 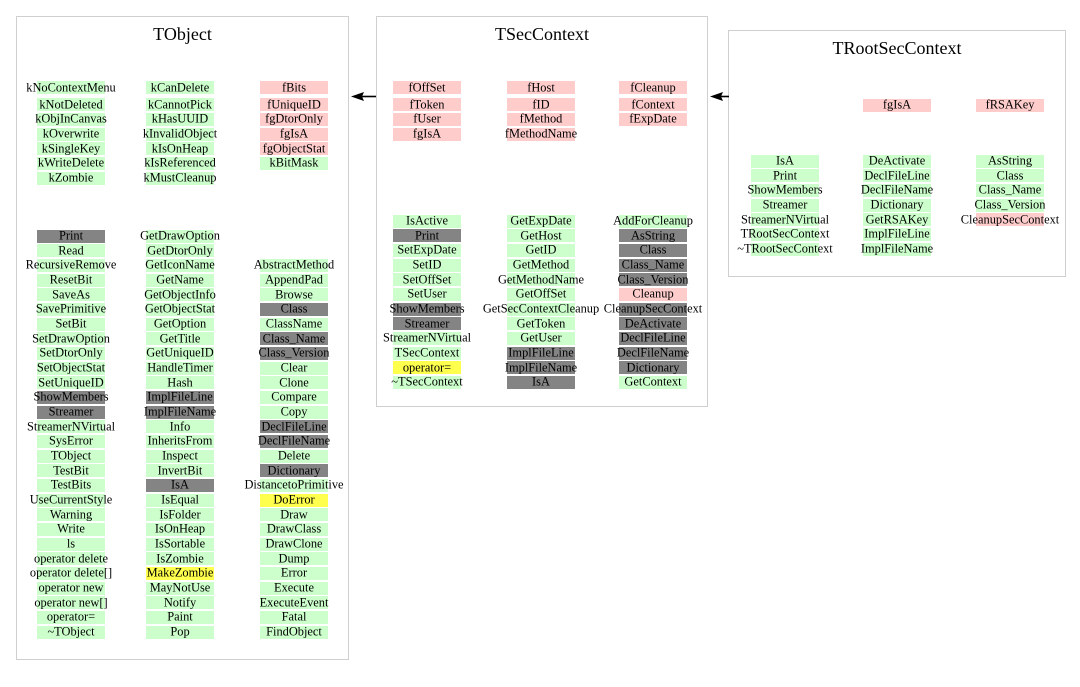 I want to click on method-cell: Error, so click(x=294, y=573).